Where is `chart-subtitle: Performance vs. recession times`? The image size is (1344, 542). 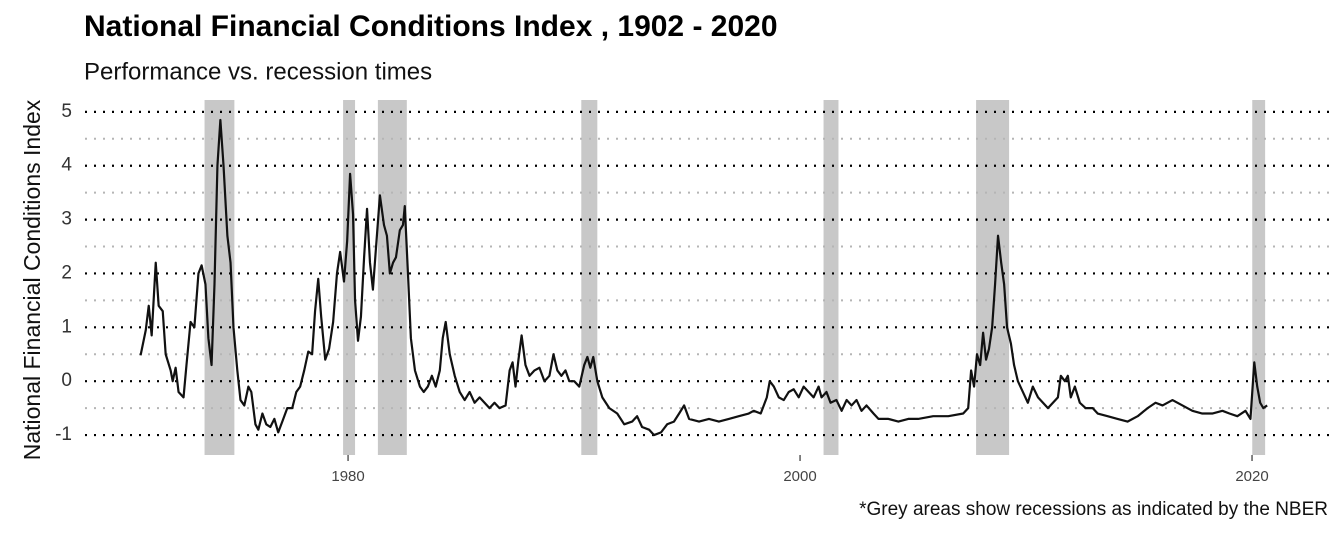 chart-subtitle: Performance vs. recession times is located at coordinates (258, 71).